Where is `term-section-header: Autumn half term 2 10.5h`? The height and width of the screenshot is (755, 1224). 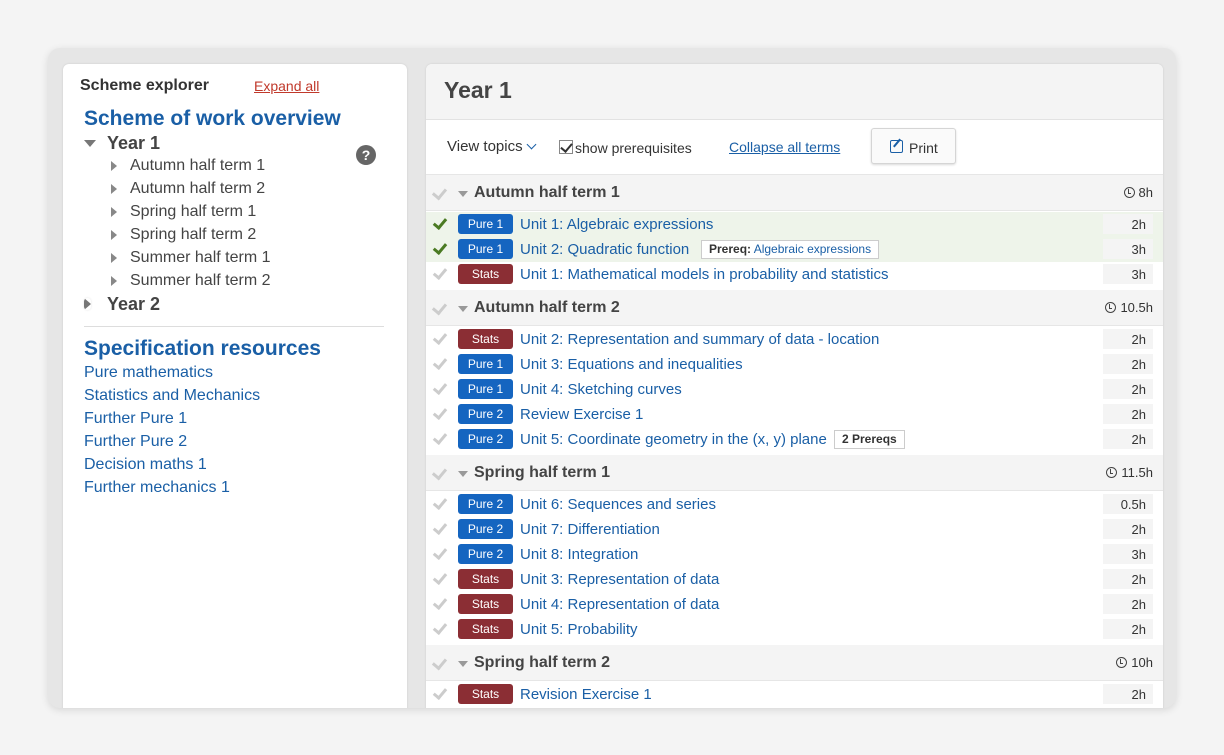
term-section-header: Autumn half term 2 10.5h is located at coordinates (794, 308).